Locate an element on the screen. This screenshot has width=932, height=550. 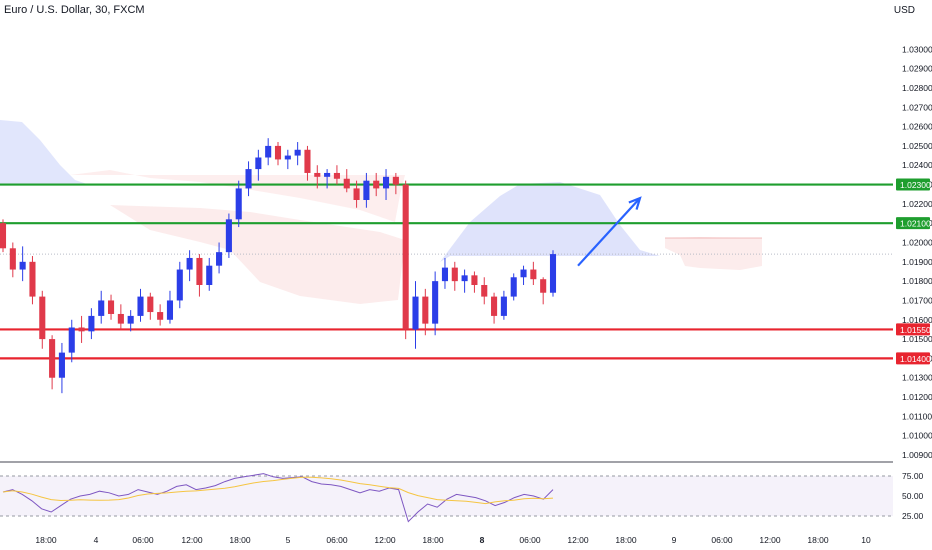
y-tick-label: 1.02900 is located at coordinates (917, 69).